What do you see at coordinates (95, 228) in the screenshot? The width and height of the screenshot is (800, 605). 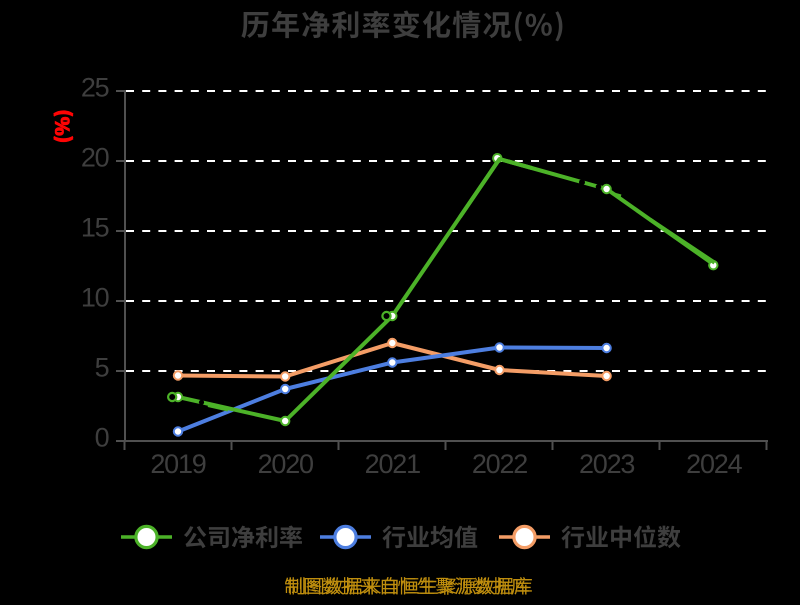 I see `svg-text: 15` at bounding box center [95, 228].